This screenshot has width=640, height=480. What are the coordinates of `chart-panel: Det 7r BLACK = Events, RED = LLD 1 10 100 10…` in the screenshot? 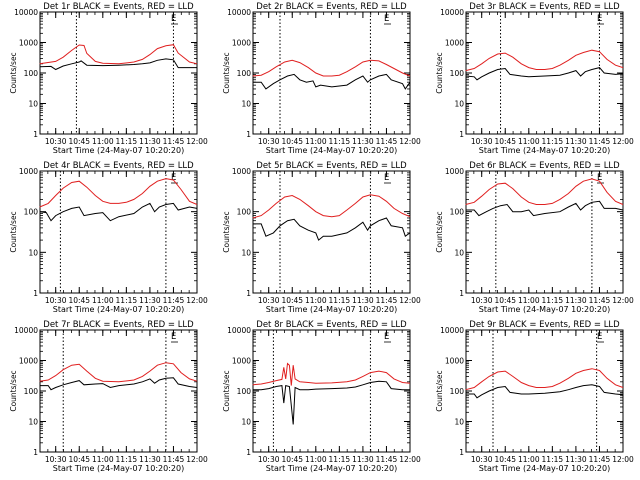 It's located at (108, 396).